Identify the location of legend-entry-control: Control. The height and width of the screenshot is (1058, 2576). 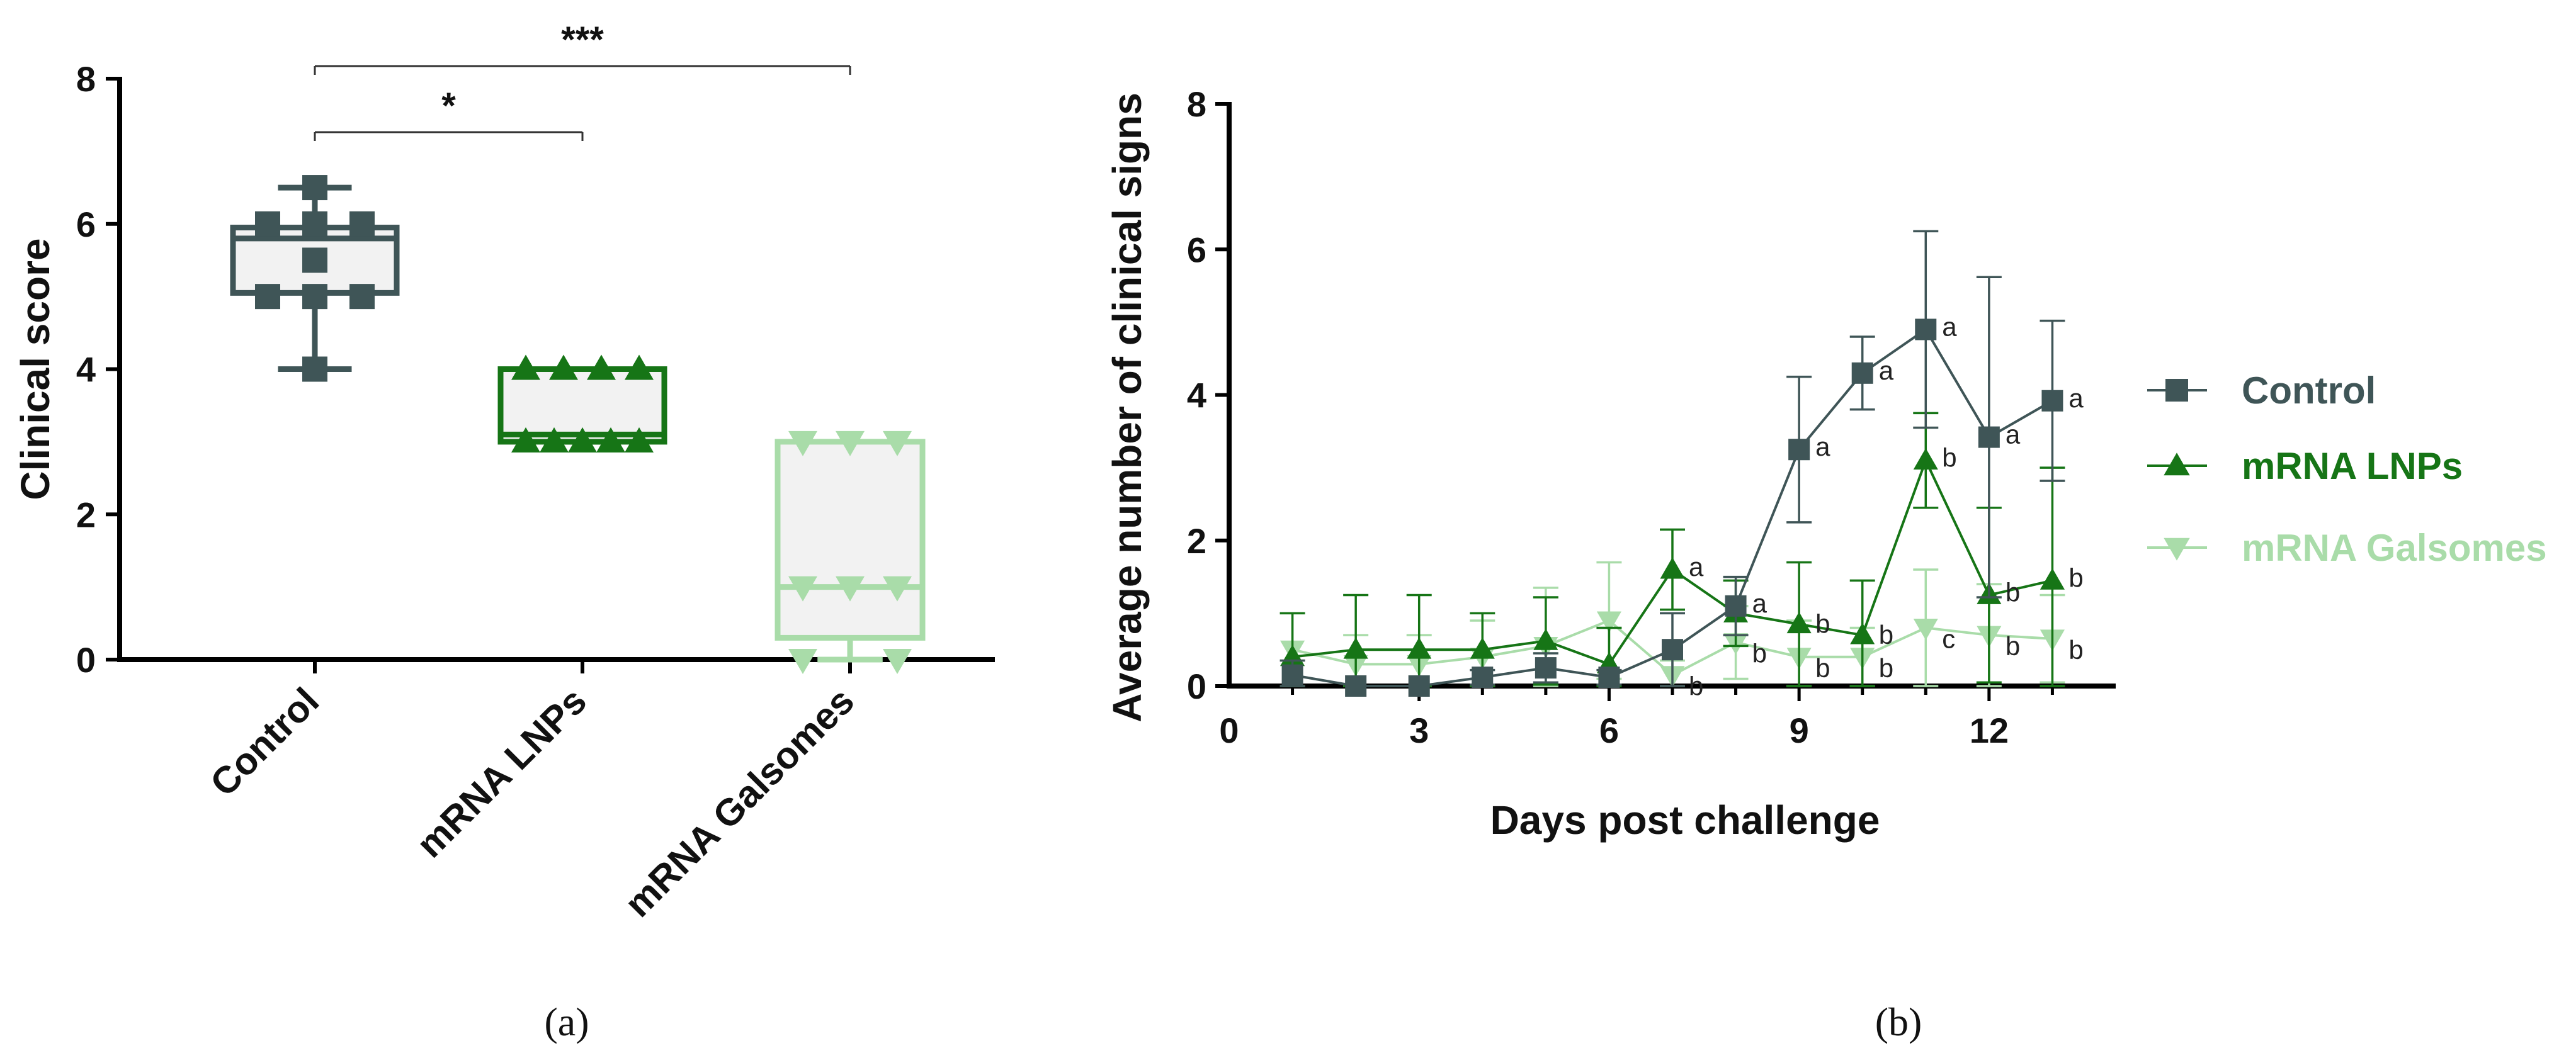
(2261, 391).